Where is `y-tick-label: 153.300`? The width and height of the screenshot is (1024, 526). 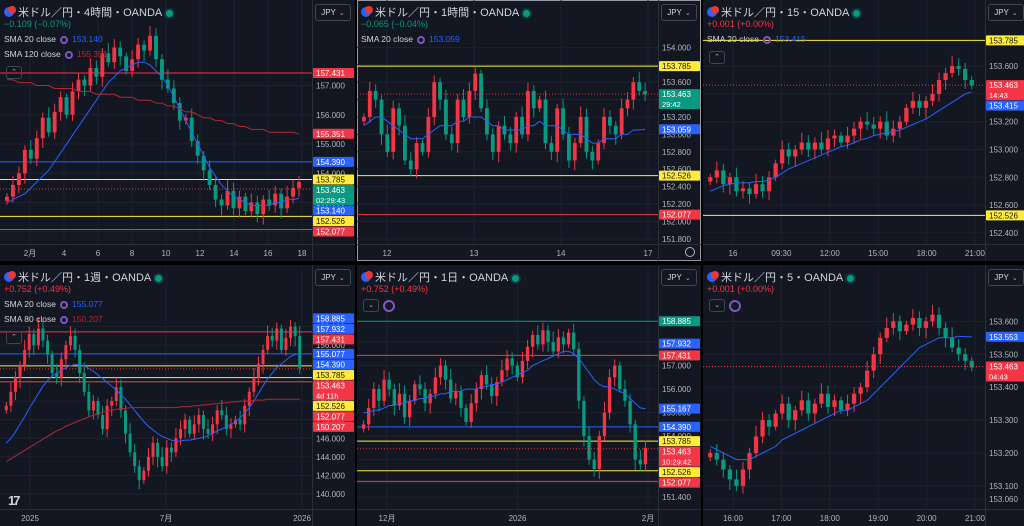
y-tick-label: 153.300 is located at coordinates (1003, 420).